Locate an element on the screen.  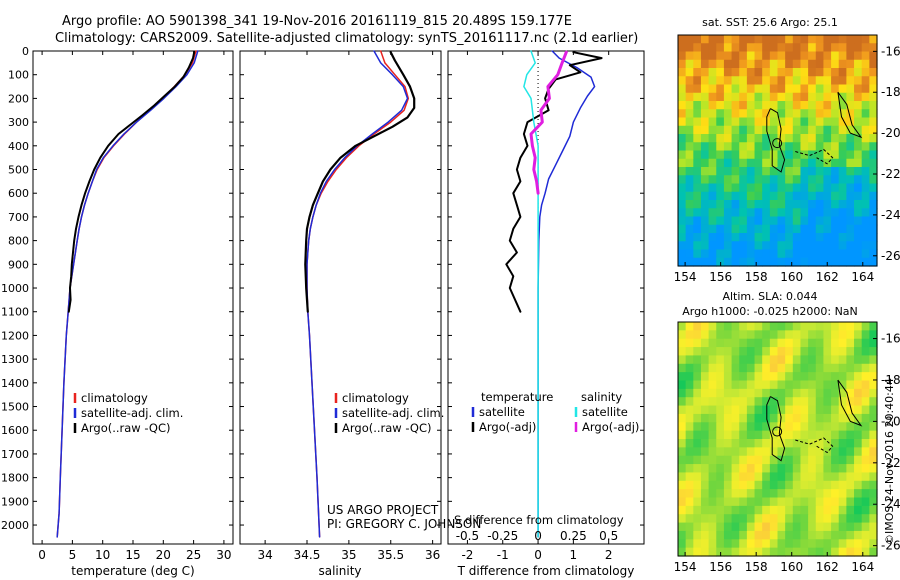
temp-ytick-label: 1400 is located at coordinates (15, 383).